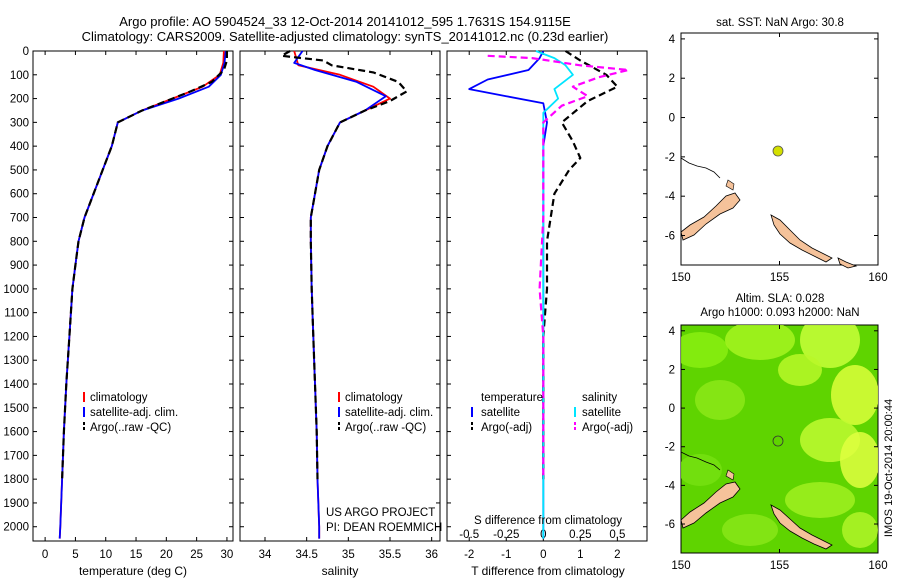  Describe the element at coordinates (19, 219) in the screenshot. I see `depth-tick-label: 700` at that location.